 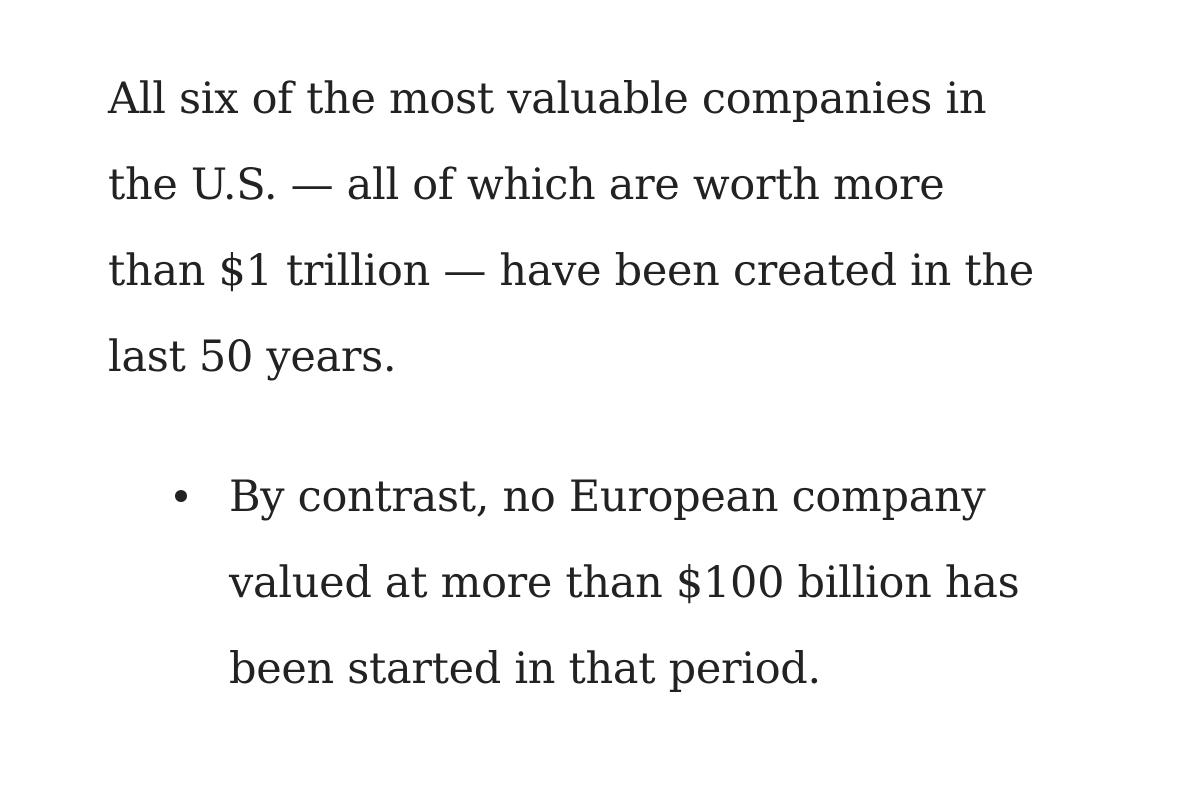 What do you see at coordinates (181, 496) in the screenshot?
I see `bullet-dot-icon` at bounding box center [181, 496].